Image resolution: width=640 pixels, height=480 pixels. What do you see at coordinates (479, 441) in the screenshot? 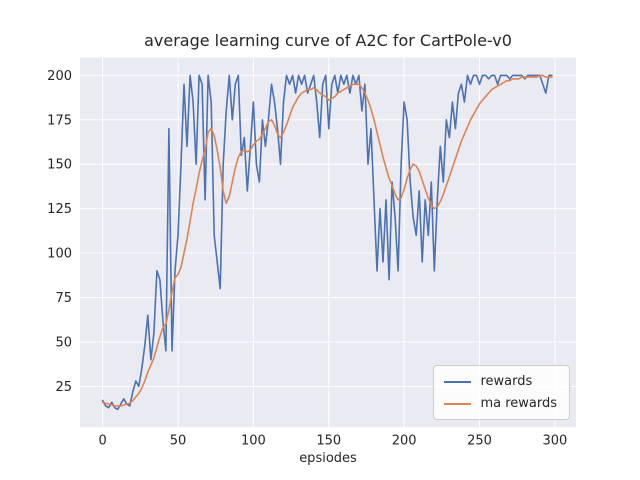
I see `x-tick-label: 250` at bounding box center [479, 441].